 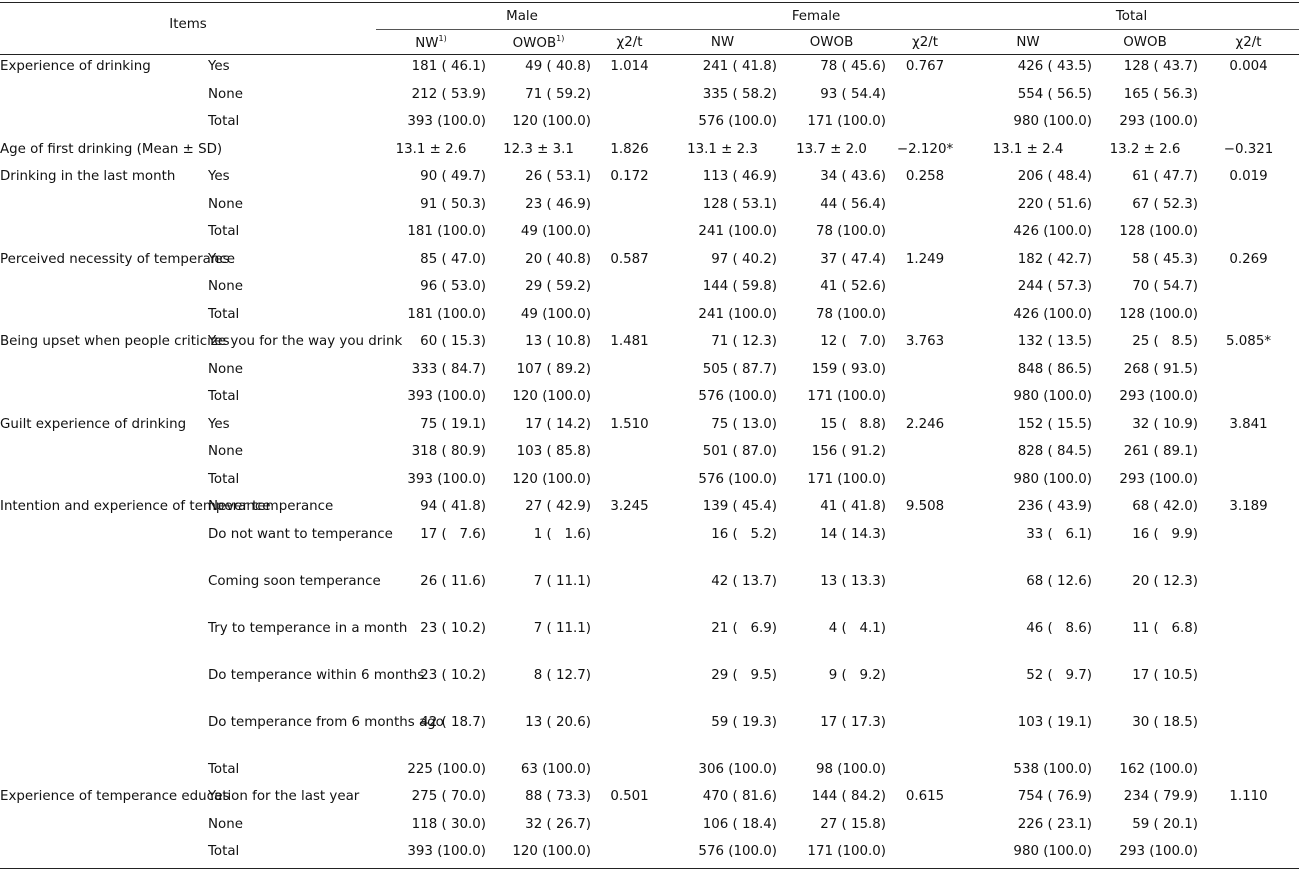 What do you see at coordinates (448, 66) in the screenshot?
I see `cell-male-nw: 181 ( 46.1)` at bounding box center [448, 66].